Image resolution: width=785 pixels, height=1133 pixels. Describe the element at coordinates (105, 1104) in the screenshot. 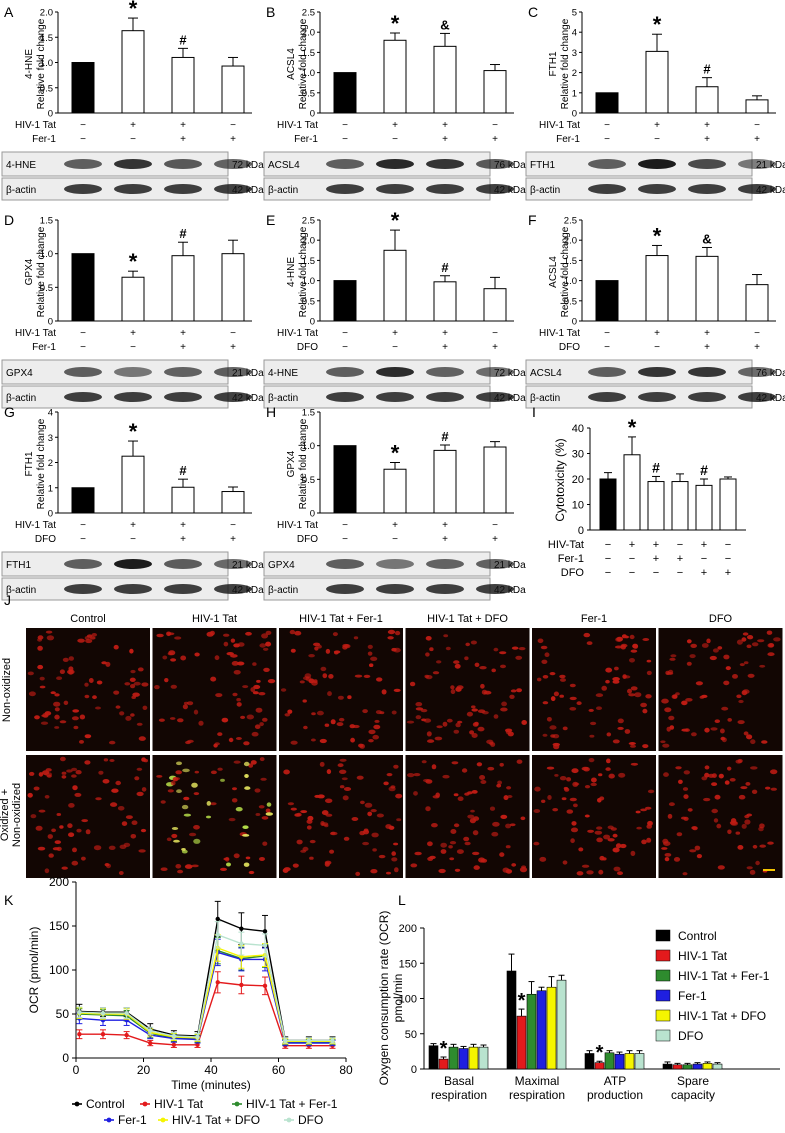

I see `legend-label: Control` at that location.